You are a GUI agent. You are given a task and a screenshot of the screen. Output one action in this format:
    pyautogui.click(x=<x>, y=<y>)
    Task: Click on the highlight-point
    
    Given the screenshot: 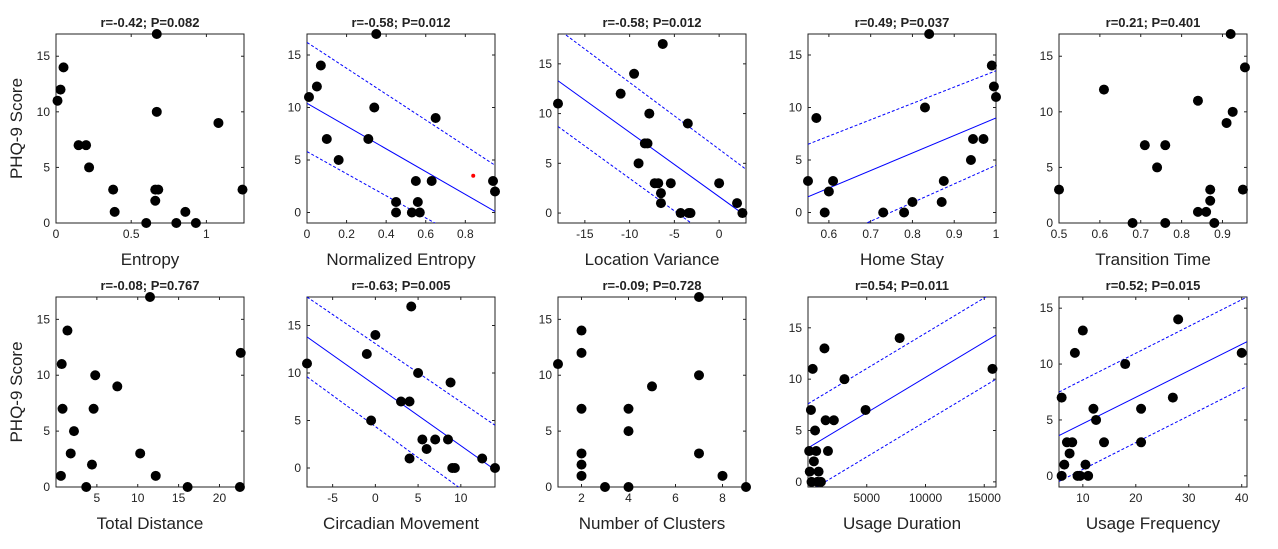 What is the action you would take?
    pyautogui.click(x=473, y=175)
    